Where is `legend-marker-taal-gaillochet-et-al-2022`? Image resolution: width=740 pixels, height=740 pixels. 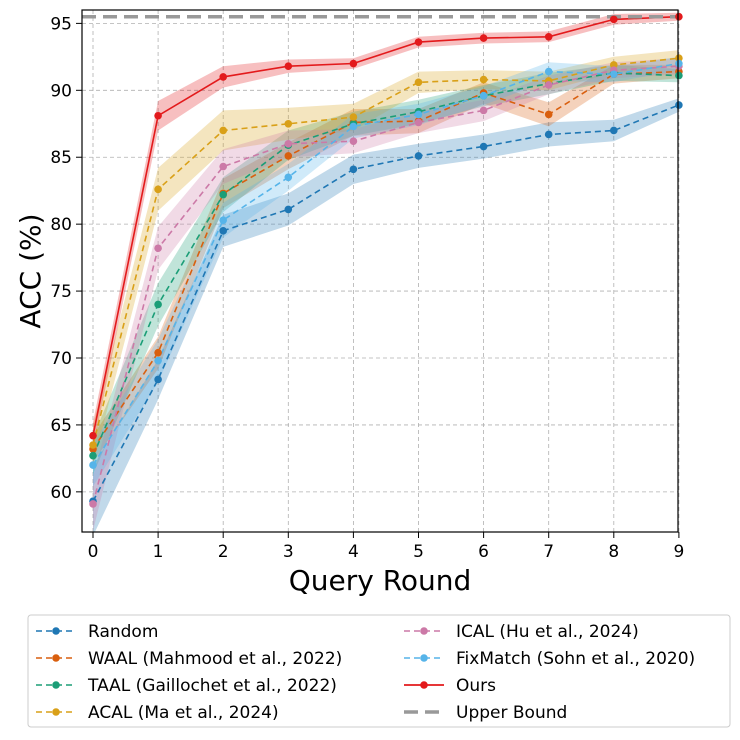
legend-marker-taal-gaillochet-et-al-2022 is located at coordinates (56, 685).